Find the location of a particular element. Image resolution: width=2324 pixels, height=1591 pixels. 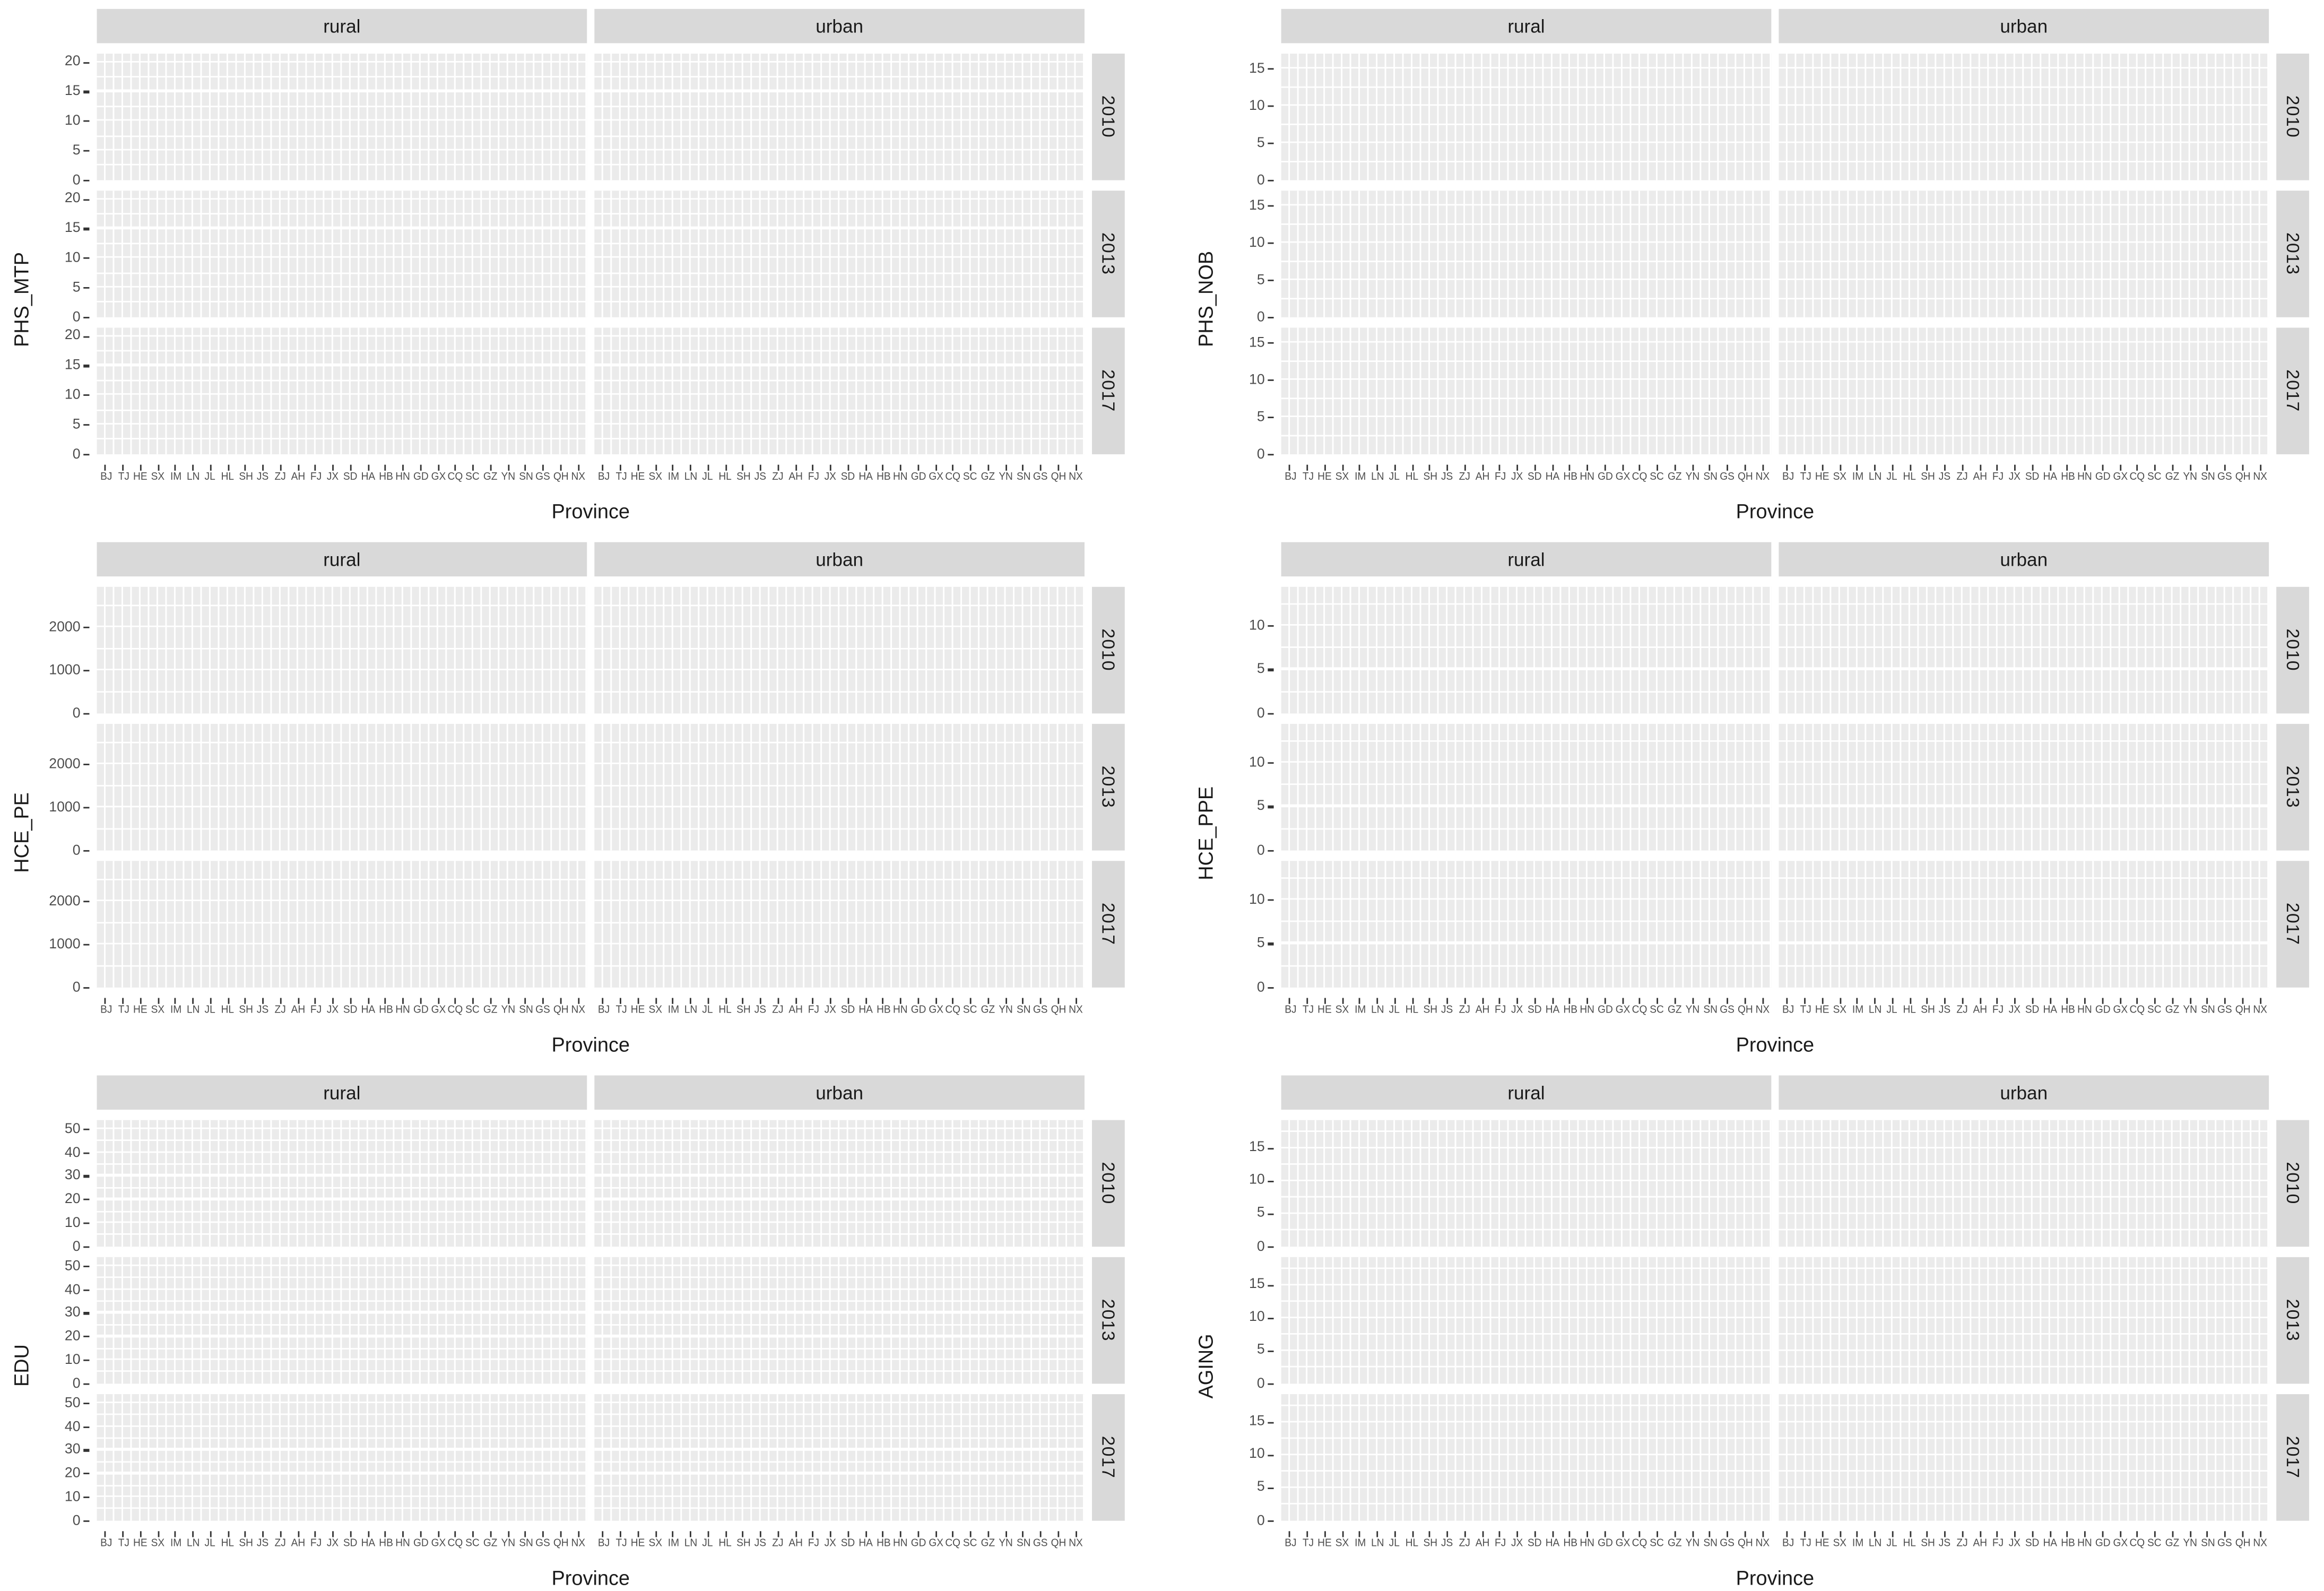

y-tick-label: 2000 is located at coordinates (70, 765).